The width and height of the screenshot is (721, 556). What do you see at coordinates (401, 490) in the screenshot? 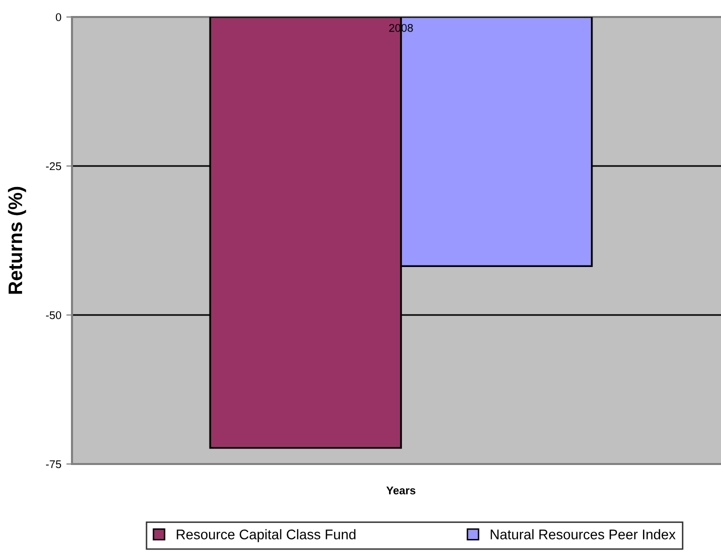
I see `x-axis-title: Years` at bounding box center [401, 490].